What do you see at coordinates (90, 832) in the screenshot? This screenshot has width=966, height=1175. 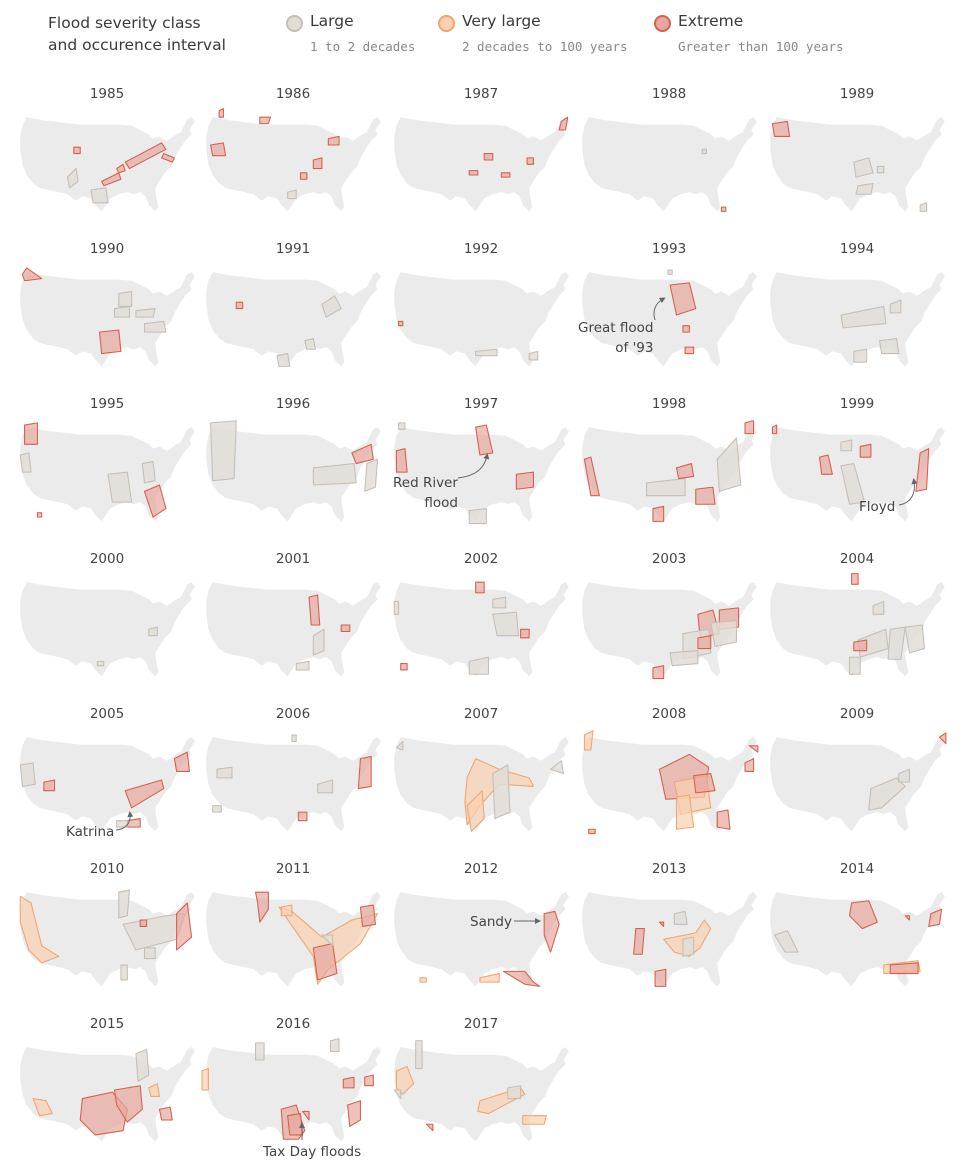 I see `annotation-katrina: Katrina` at bounding box center [90, 832].